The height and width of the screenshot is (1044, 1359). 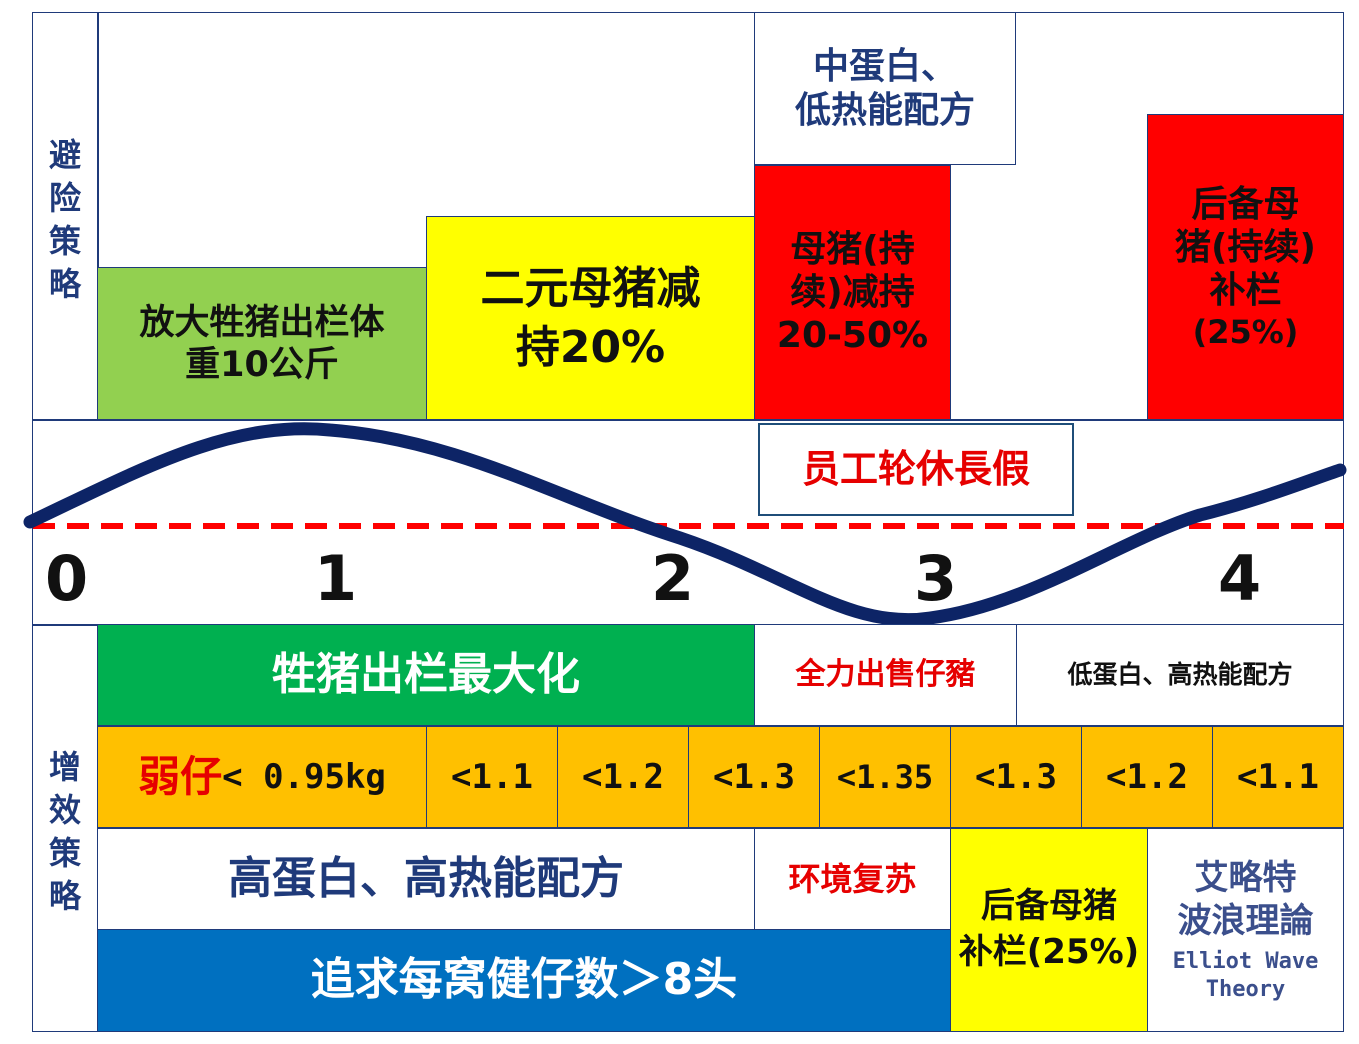 I want to click on gilt-restock-top-box: 后备母 猪(持续) 补栏 (25%), so click(x=1245, y=267).